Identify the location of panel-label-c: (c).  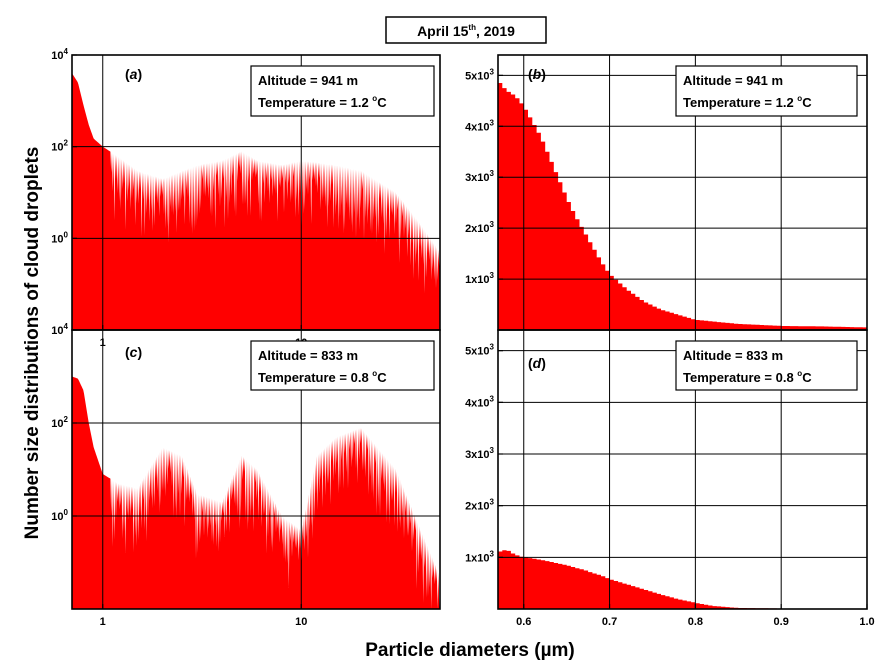
(133, 352).